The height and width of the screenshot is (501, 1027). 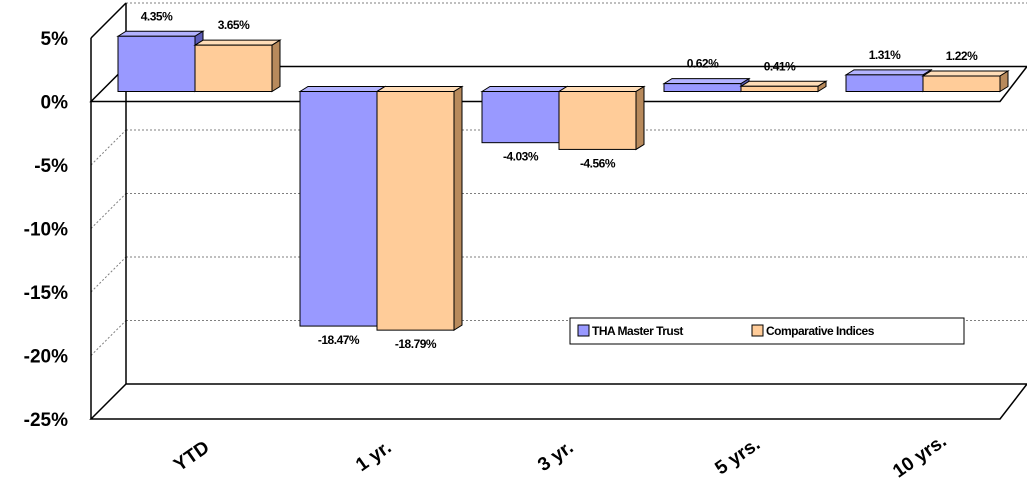 I want to click on legend: THA Master Trust Comparative Indices, so click(x=767, y=331).